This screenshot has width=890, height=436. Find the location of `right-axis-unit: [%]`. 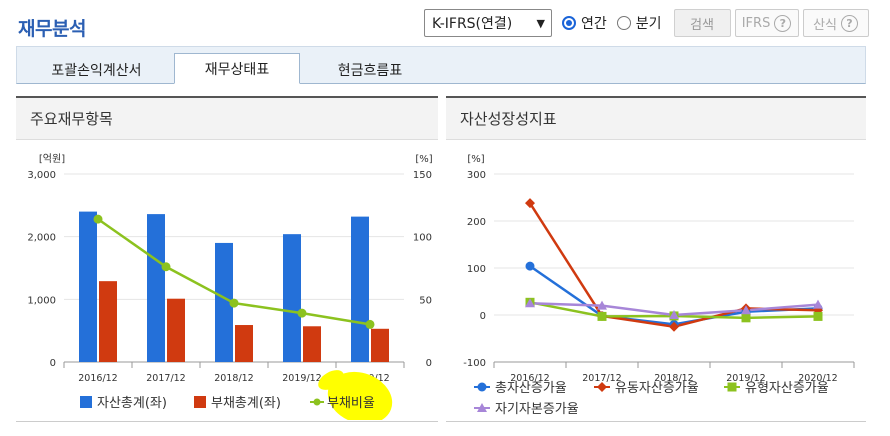

right-axis-unit: [%] is located at coordinates (423, 159).